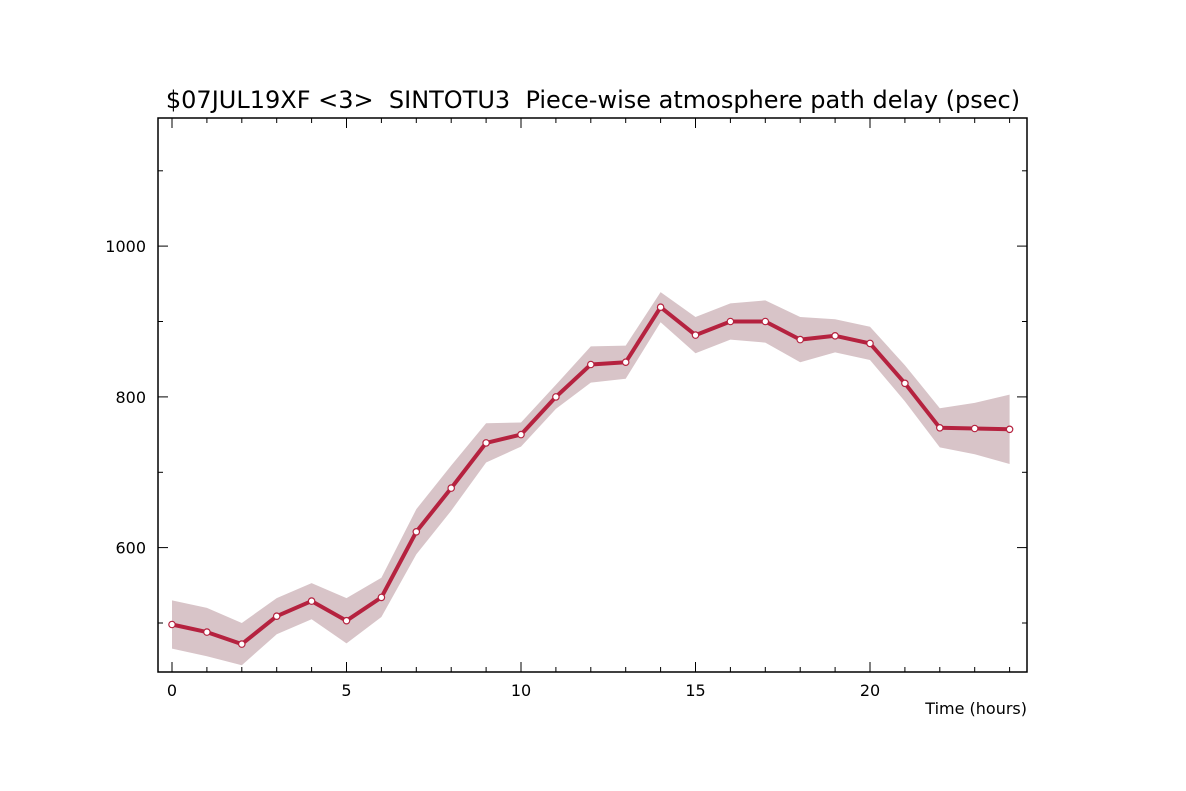  I want to click on x-tick-label: 0, so click(172, 690).